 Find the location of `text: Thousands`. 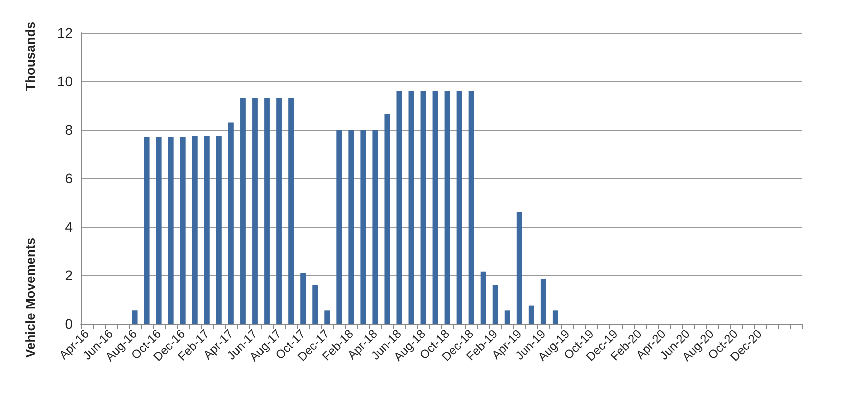

text: Thousands is located at coordinates (30, 57).